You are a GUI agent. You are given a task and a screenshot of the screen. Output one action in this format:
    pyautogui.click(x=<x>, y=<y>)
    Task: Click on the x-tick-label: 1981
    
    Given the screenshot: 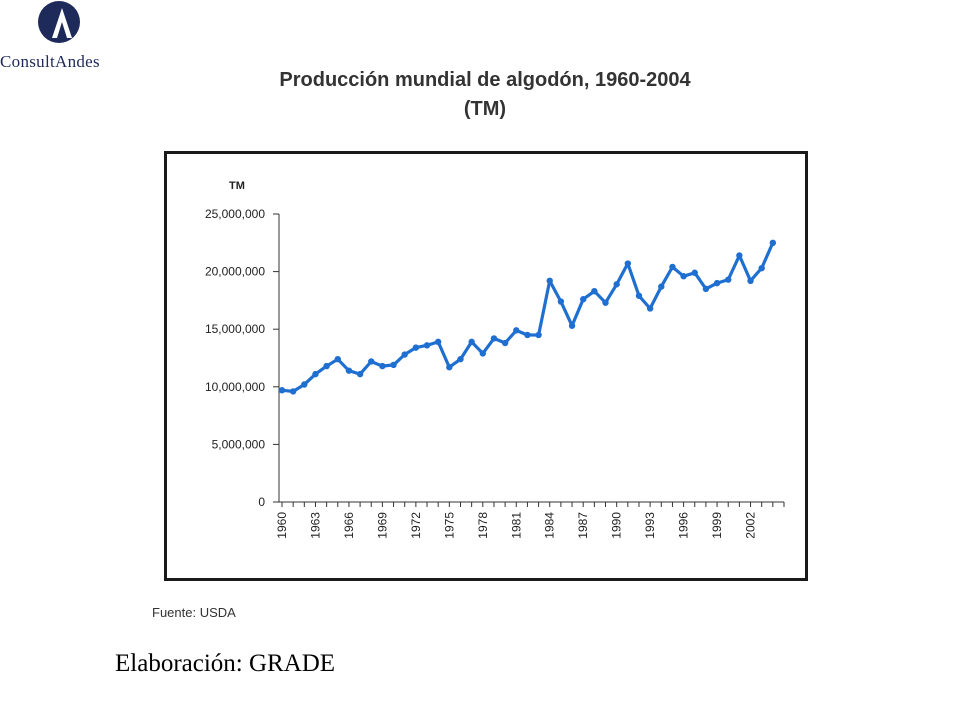 What is the action you would take?
    pyautogui.click(x=516, y=525)
    